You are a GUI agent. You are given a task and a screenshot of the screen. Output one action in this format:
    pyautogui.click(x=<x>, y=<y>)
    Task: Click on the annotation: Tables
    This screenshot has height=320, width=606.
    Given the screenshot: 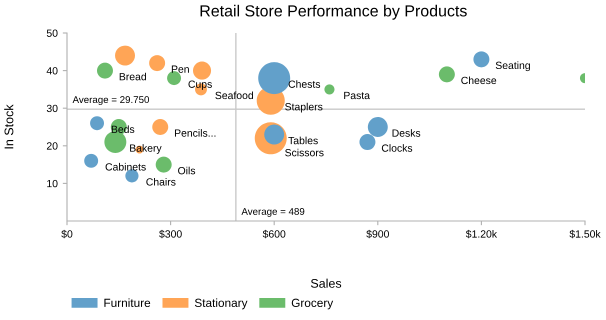 What is the action you would take?
    pyautogui.click(x=303, y=140)
    